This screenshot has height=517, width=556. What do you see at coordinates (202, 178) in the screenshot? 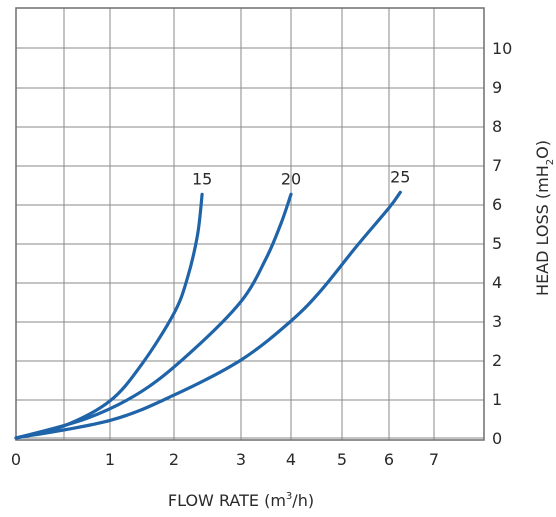
I see `series-label-15: 15` at bounding box center [202, 178].